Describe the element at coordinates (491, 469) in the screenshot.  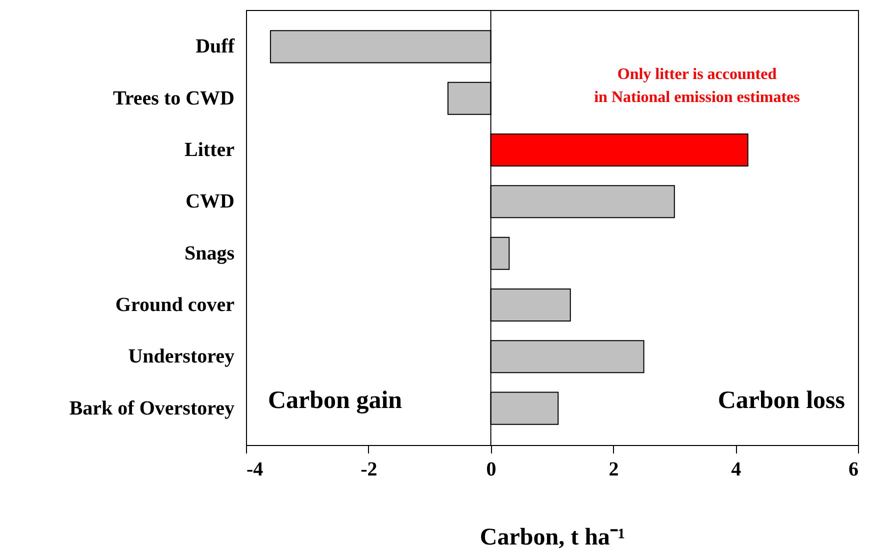
I see `x-tick-label: 0` at that location.